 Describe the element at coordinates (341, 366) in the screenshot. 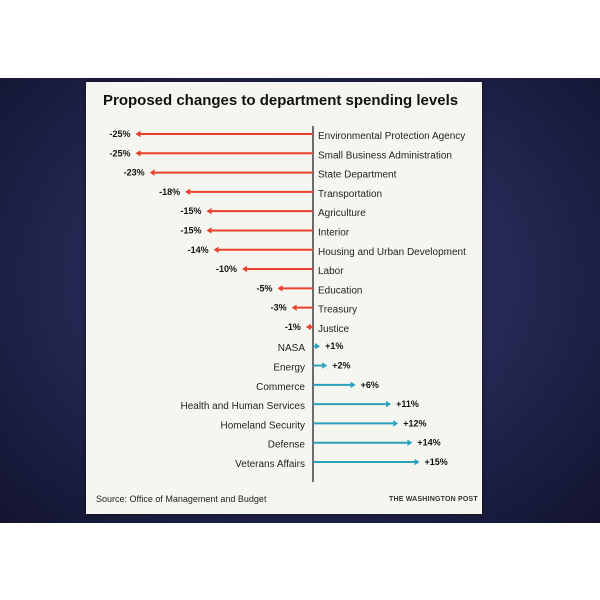

I see `value-label: +2%` at that location.